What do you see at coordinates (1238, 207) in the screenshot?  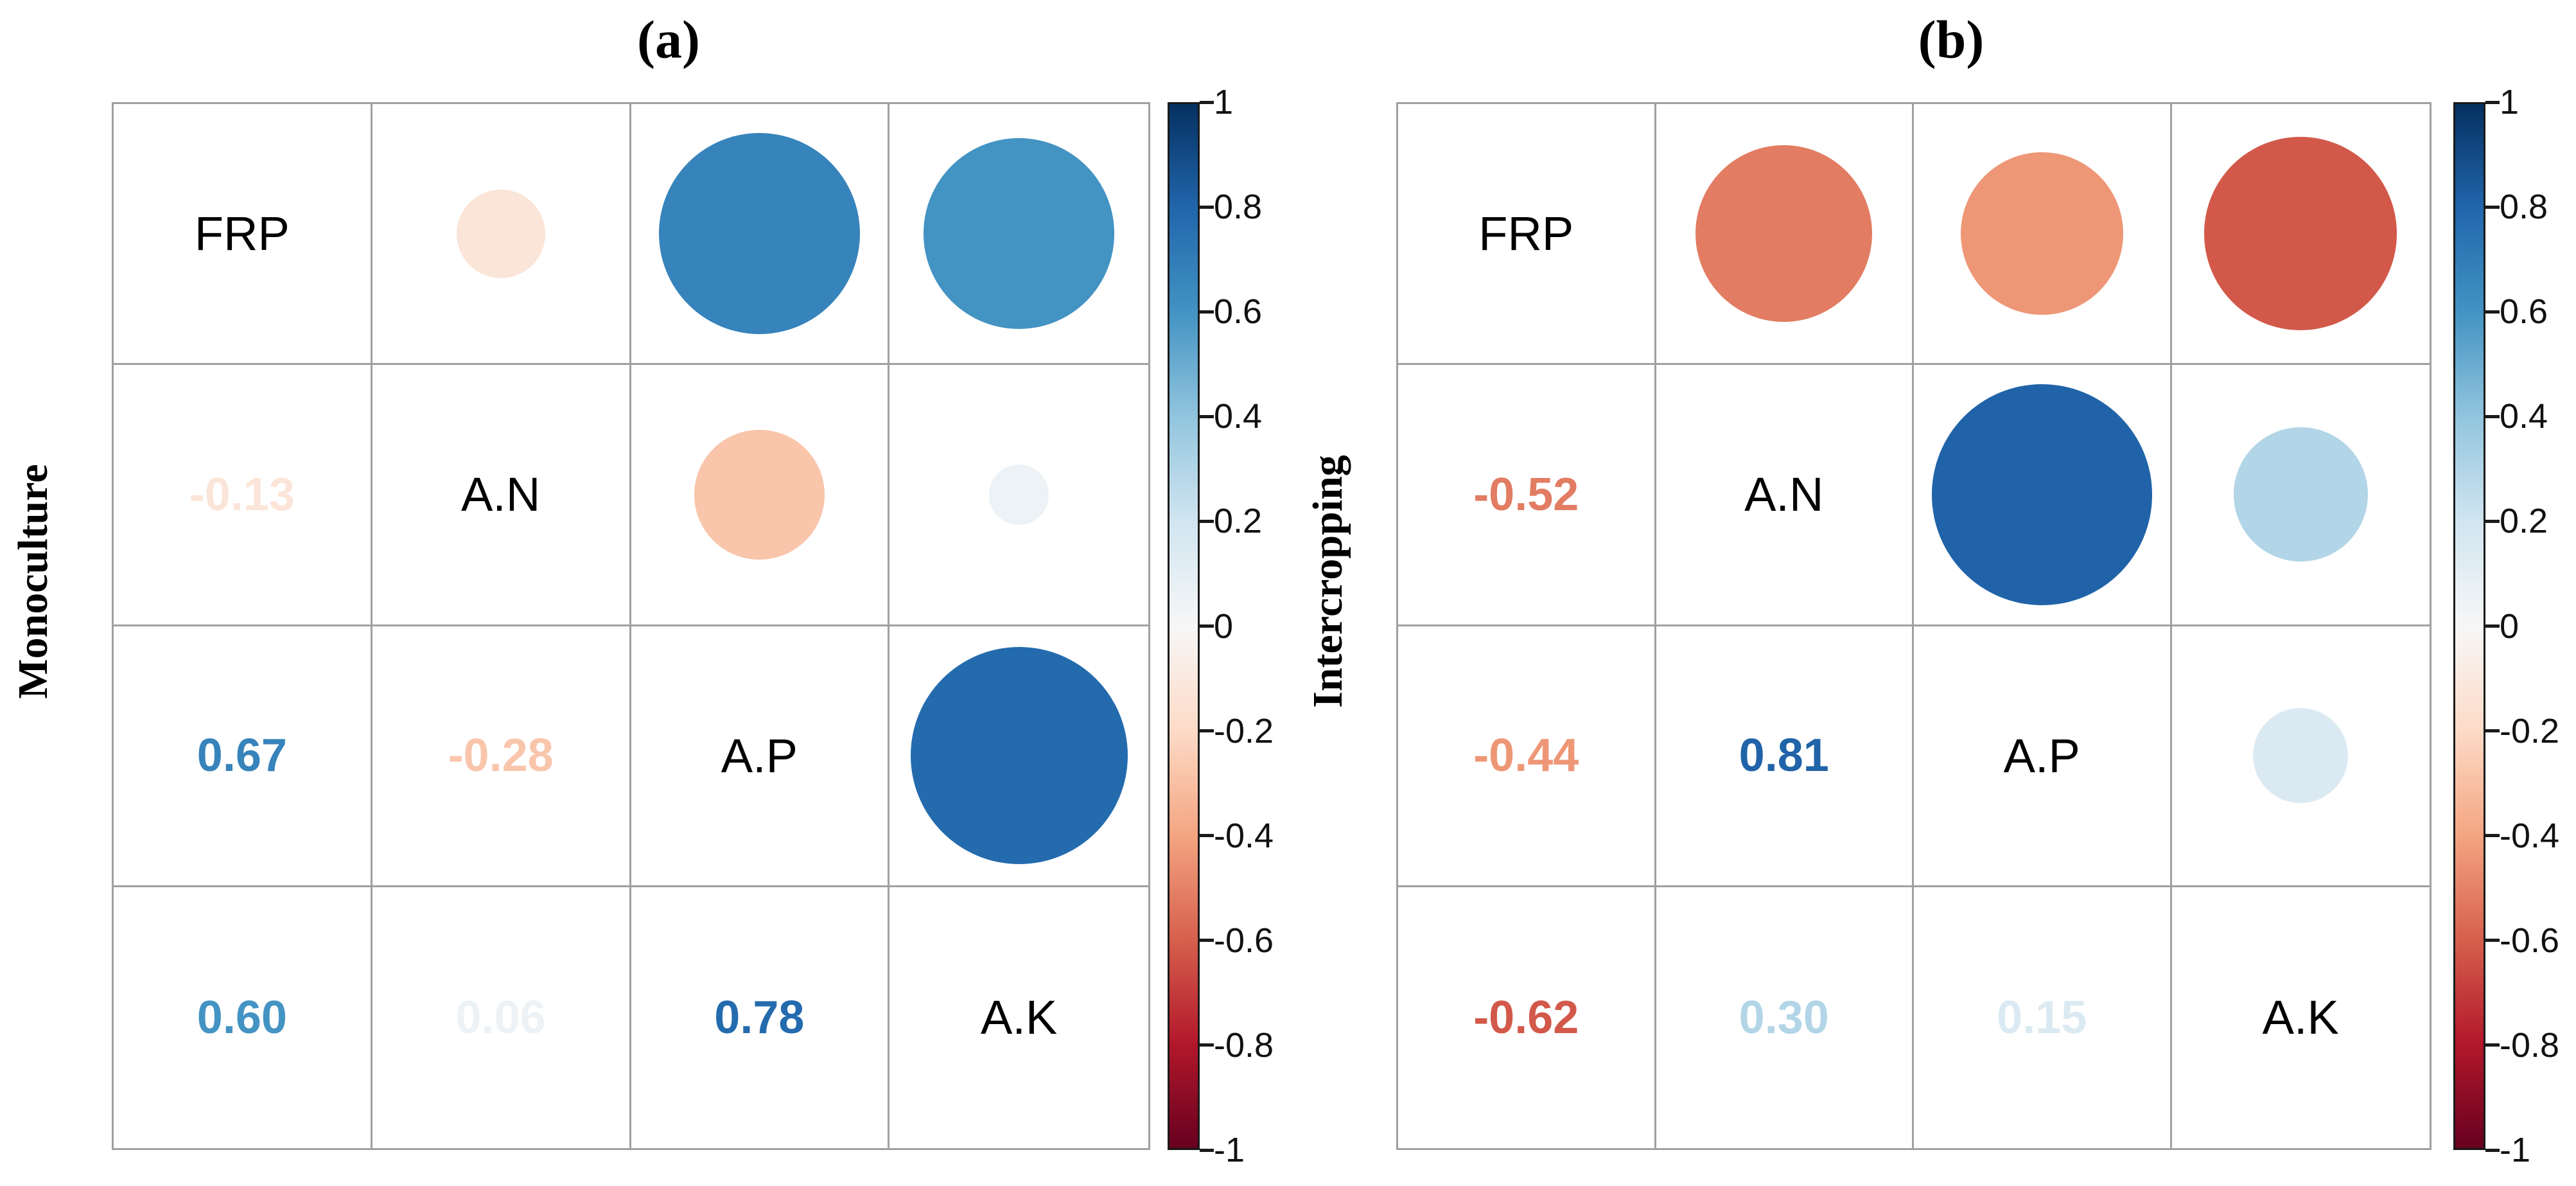 I see `colorbar-tick-label: 0.8` at bounding box center [1238, 207].